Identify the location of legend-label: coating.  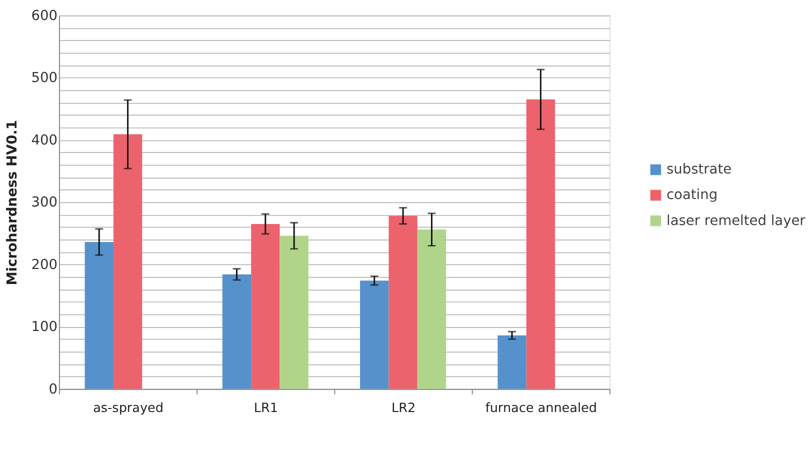
(692, 195).